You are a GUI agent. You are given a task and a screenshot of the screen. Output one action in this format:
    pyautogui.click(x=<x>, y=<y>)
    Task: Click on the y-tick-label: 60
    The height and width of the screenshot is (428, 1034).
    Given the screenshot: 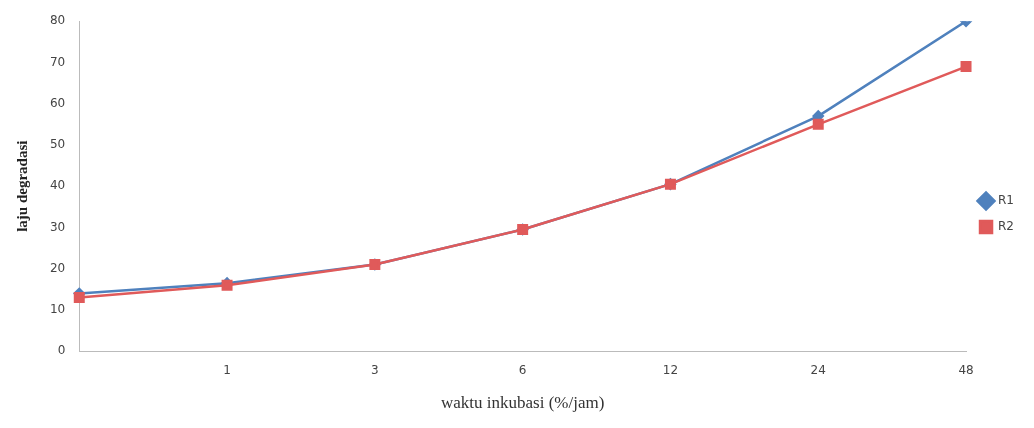 What is the action you would take?
    pyautogui.click(x=57, y=102)
    